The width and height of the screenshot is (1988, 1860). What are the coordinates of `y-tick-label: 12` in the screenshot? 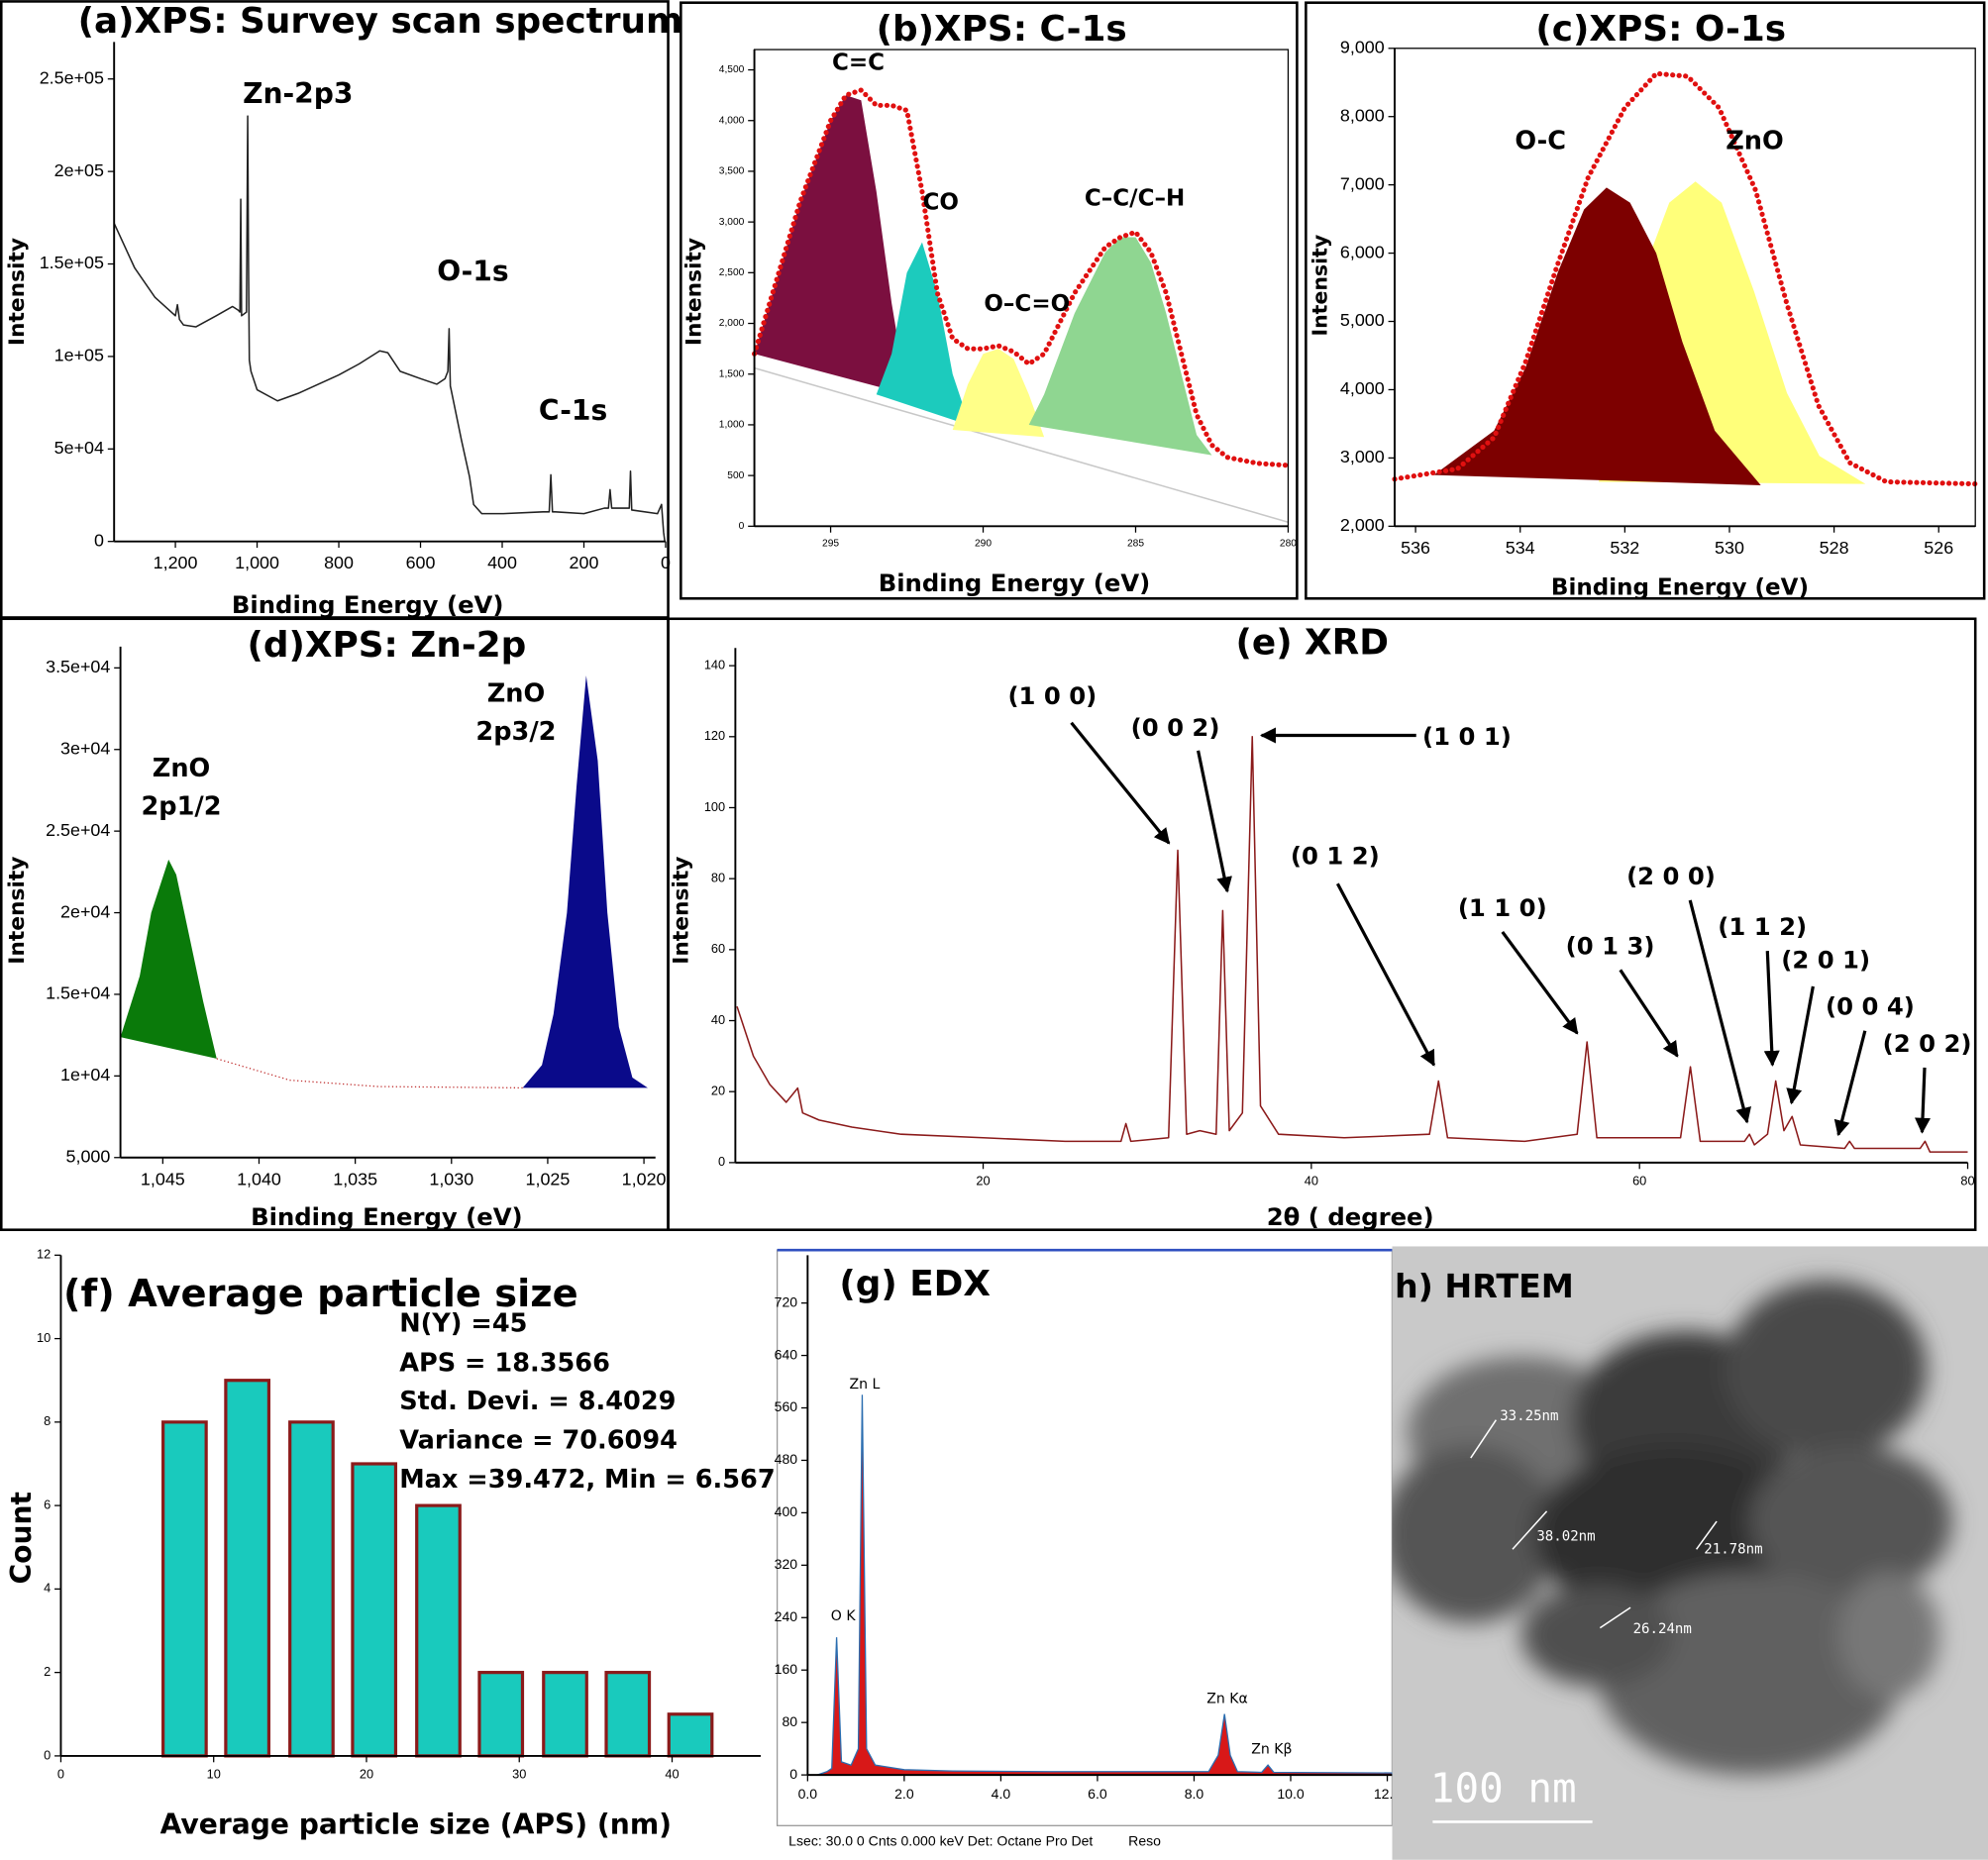 It's located at (44, 1254).